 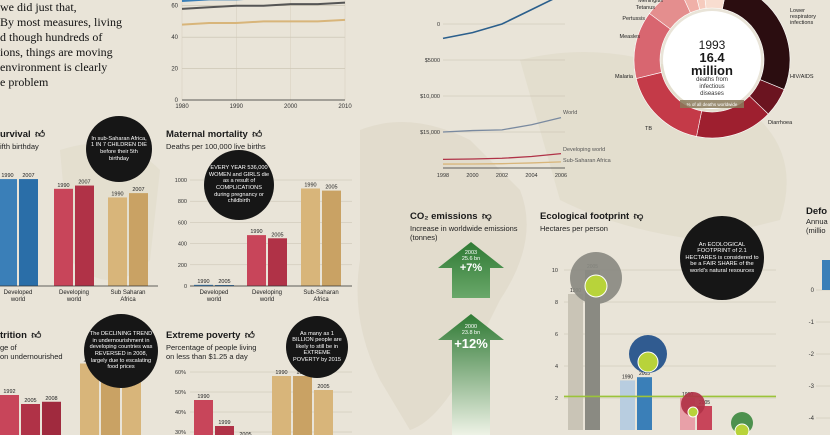 What do you see at coordinates (61, 22) in the screenshot?
I see `intro-line: By most measures, living` at bounding box center [61, 22].